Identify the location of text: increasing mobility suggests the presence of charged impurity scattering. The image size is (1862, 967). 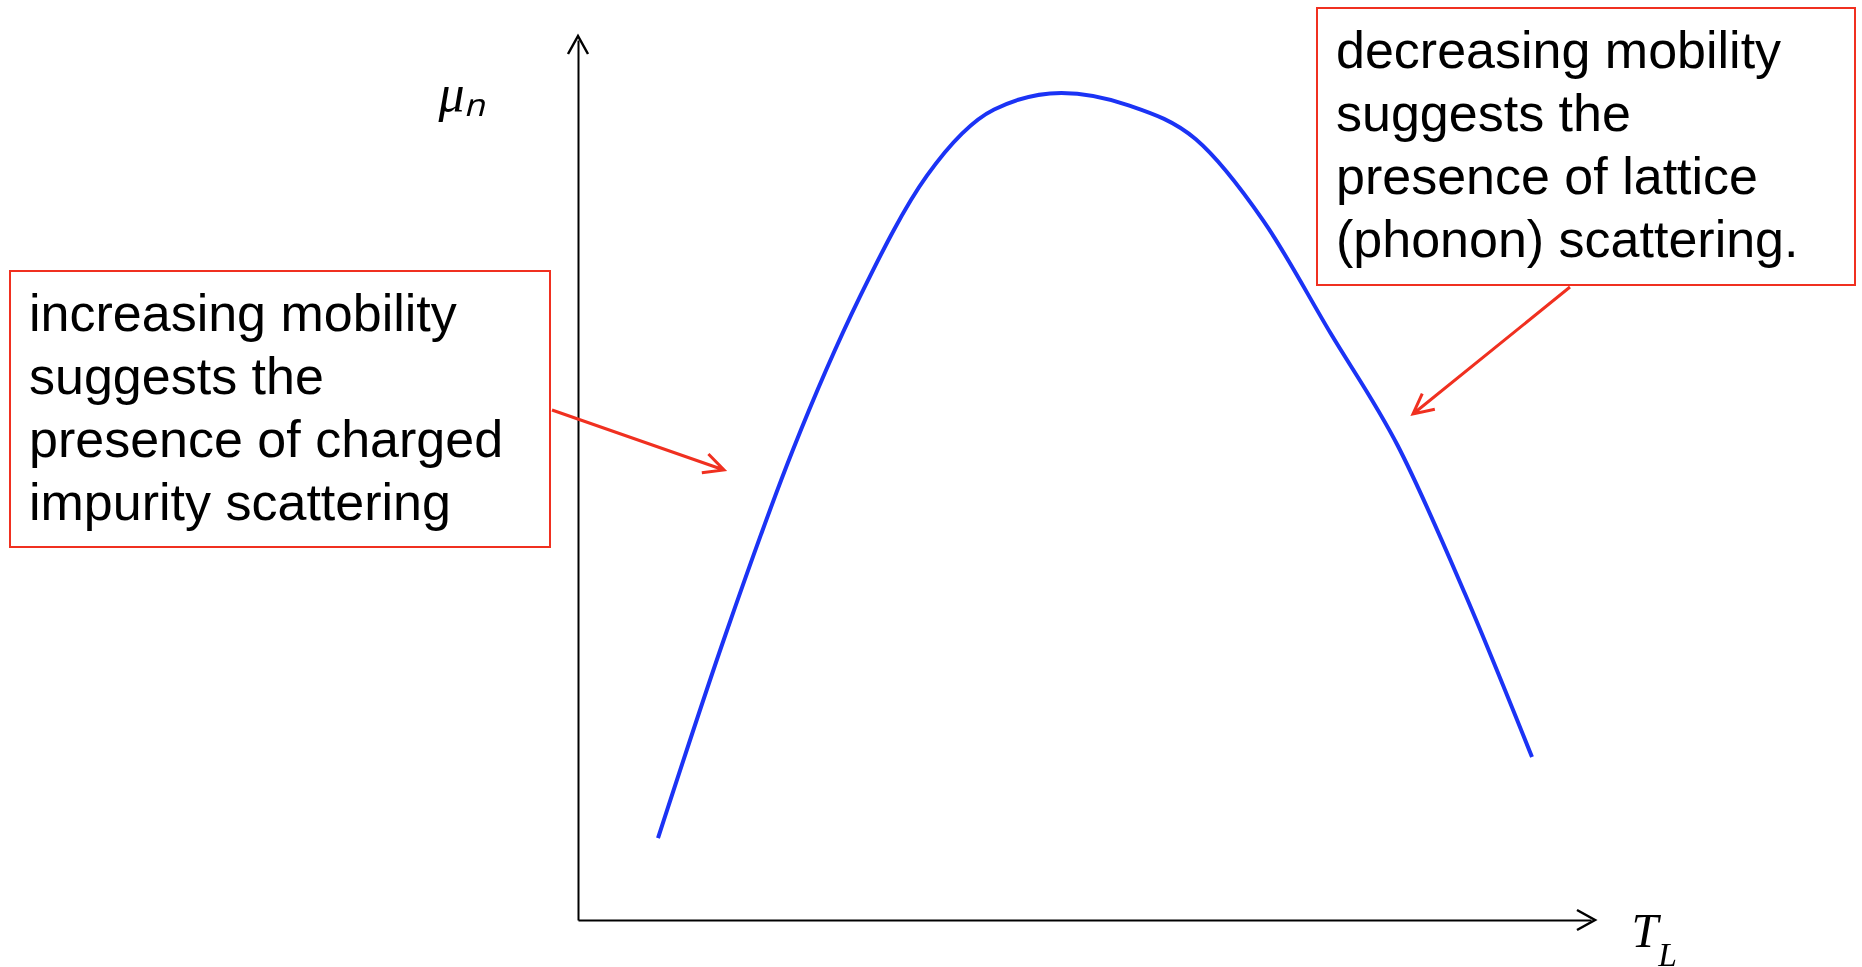
(280, 409).